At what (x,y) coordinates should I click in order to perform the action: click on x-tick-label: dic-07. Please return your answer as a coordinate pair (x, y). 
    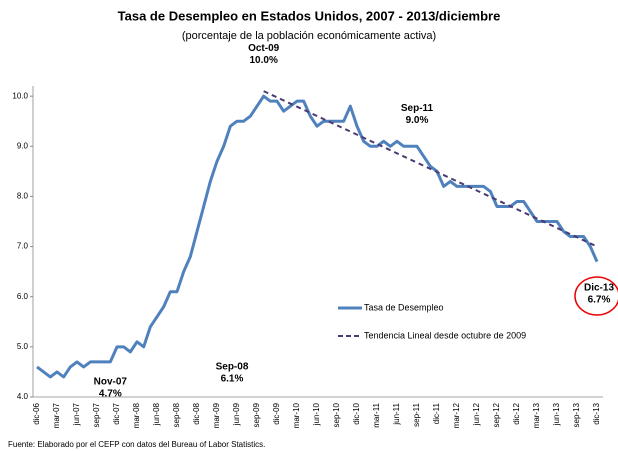
    Looking at the image, I should click on (116, 413).